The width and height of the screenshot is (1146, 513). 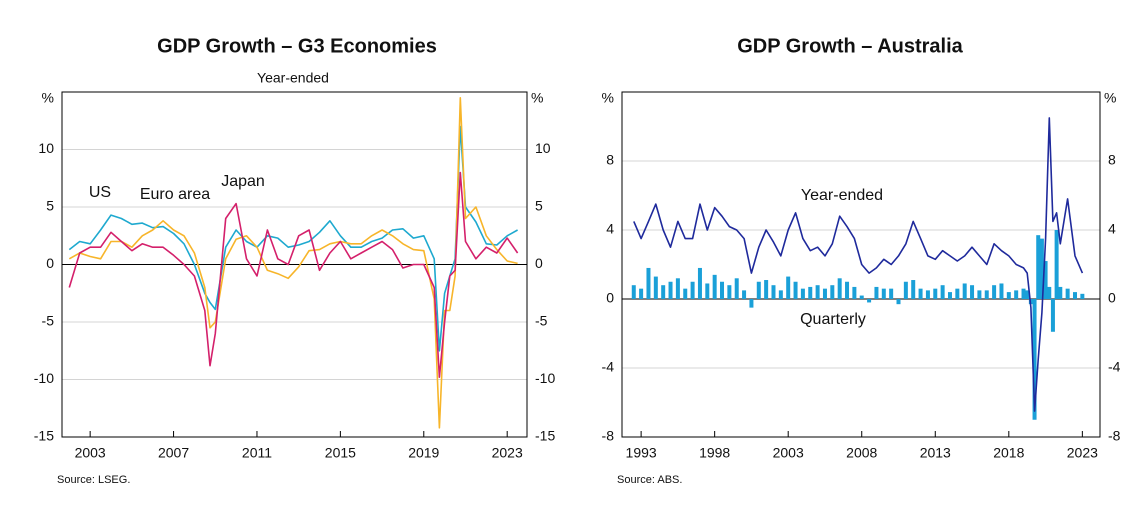 What do you see at coordinates (93, 480) in the screenshot?
I see `source-note: Source: LSEG.` at bounding box center [93, 480].